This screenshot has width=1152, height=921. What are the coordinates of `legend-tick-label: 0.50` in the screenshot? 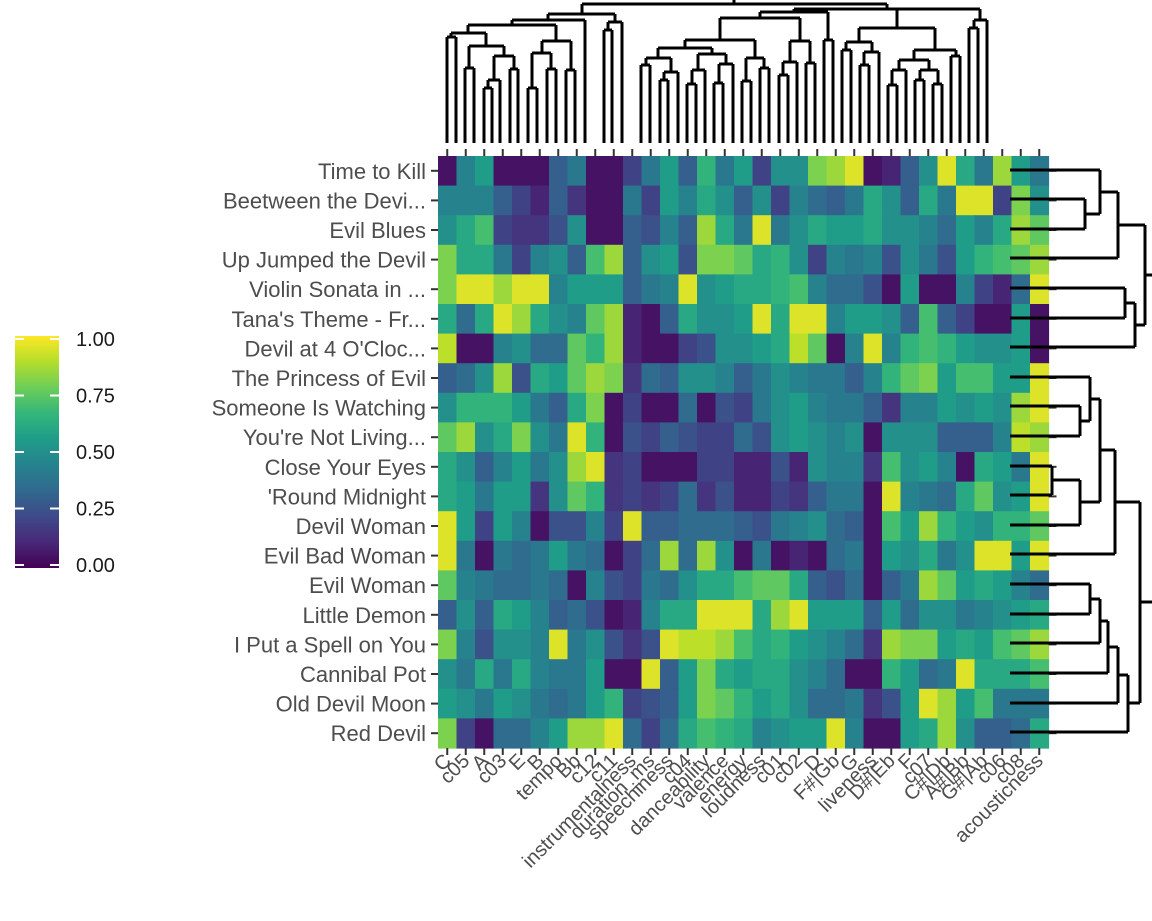 It's located at (95, 453).